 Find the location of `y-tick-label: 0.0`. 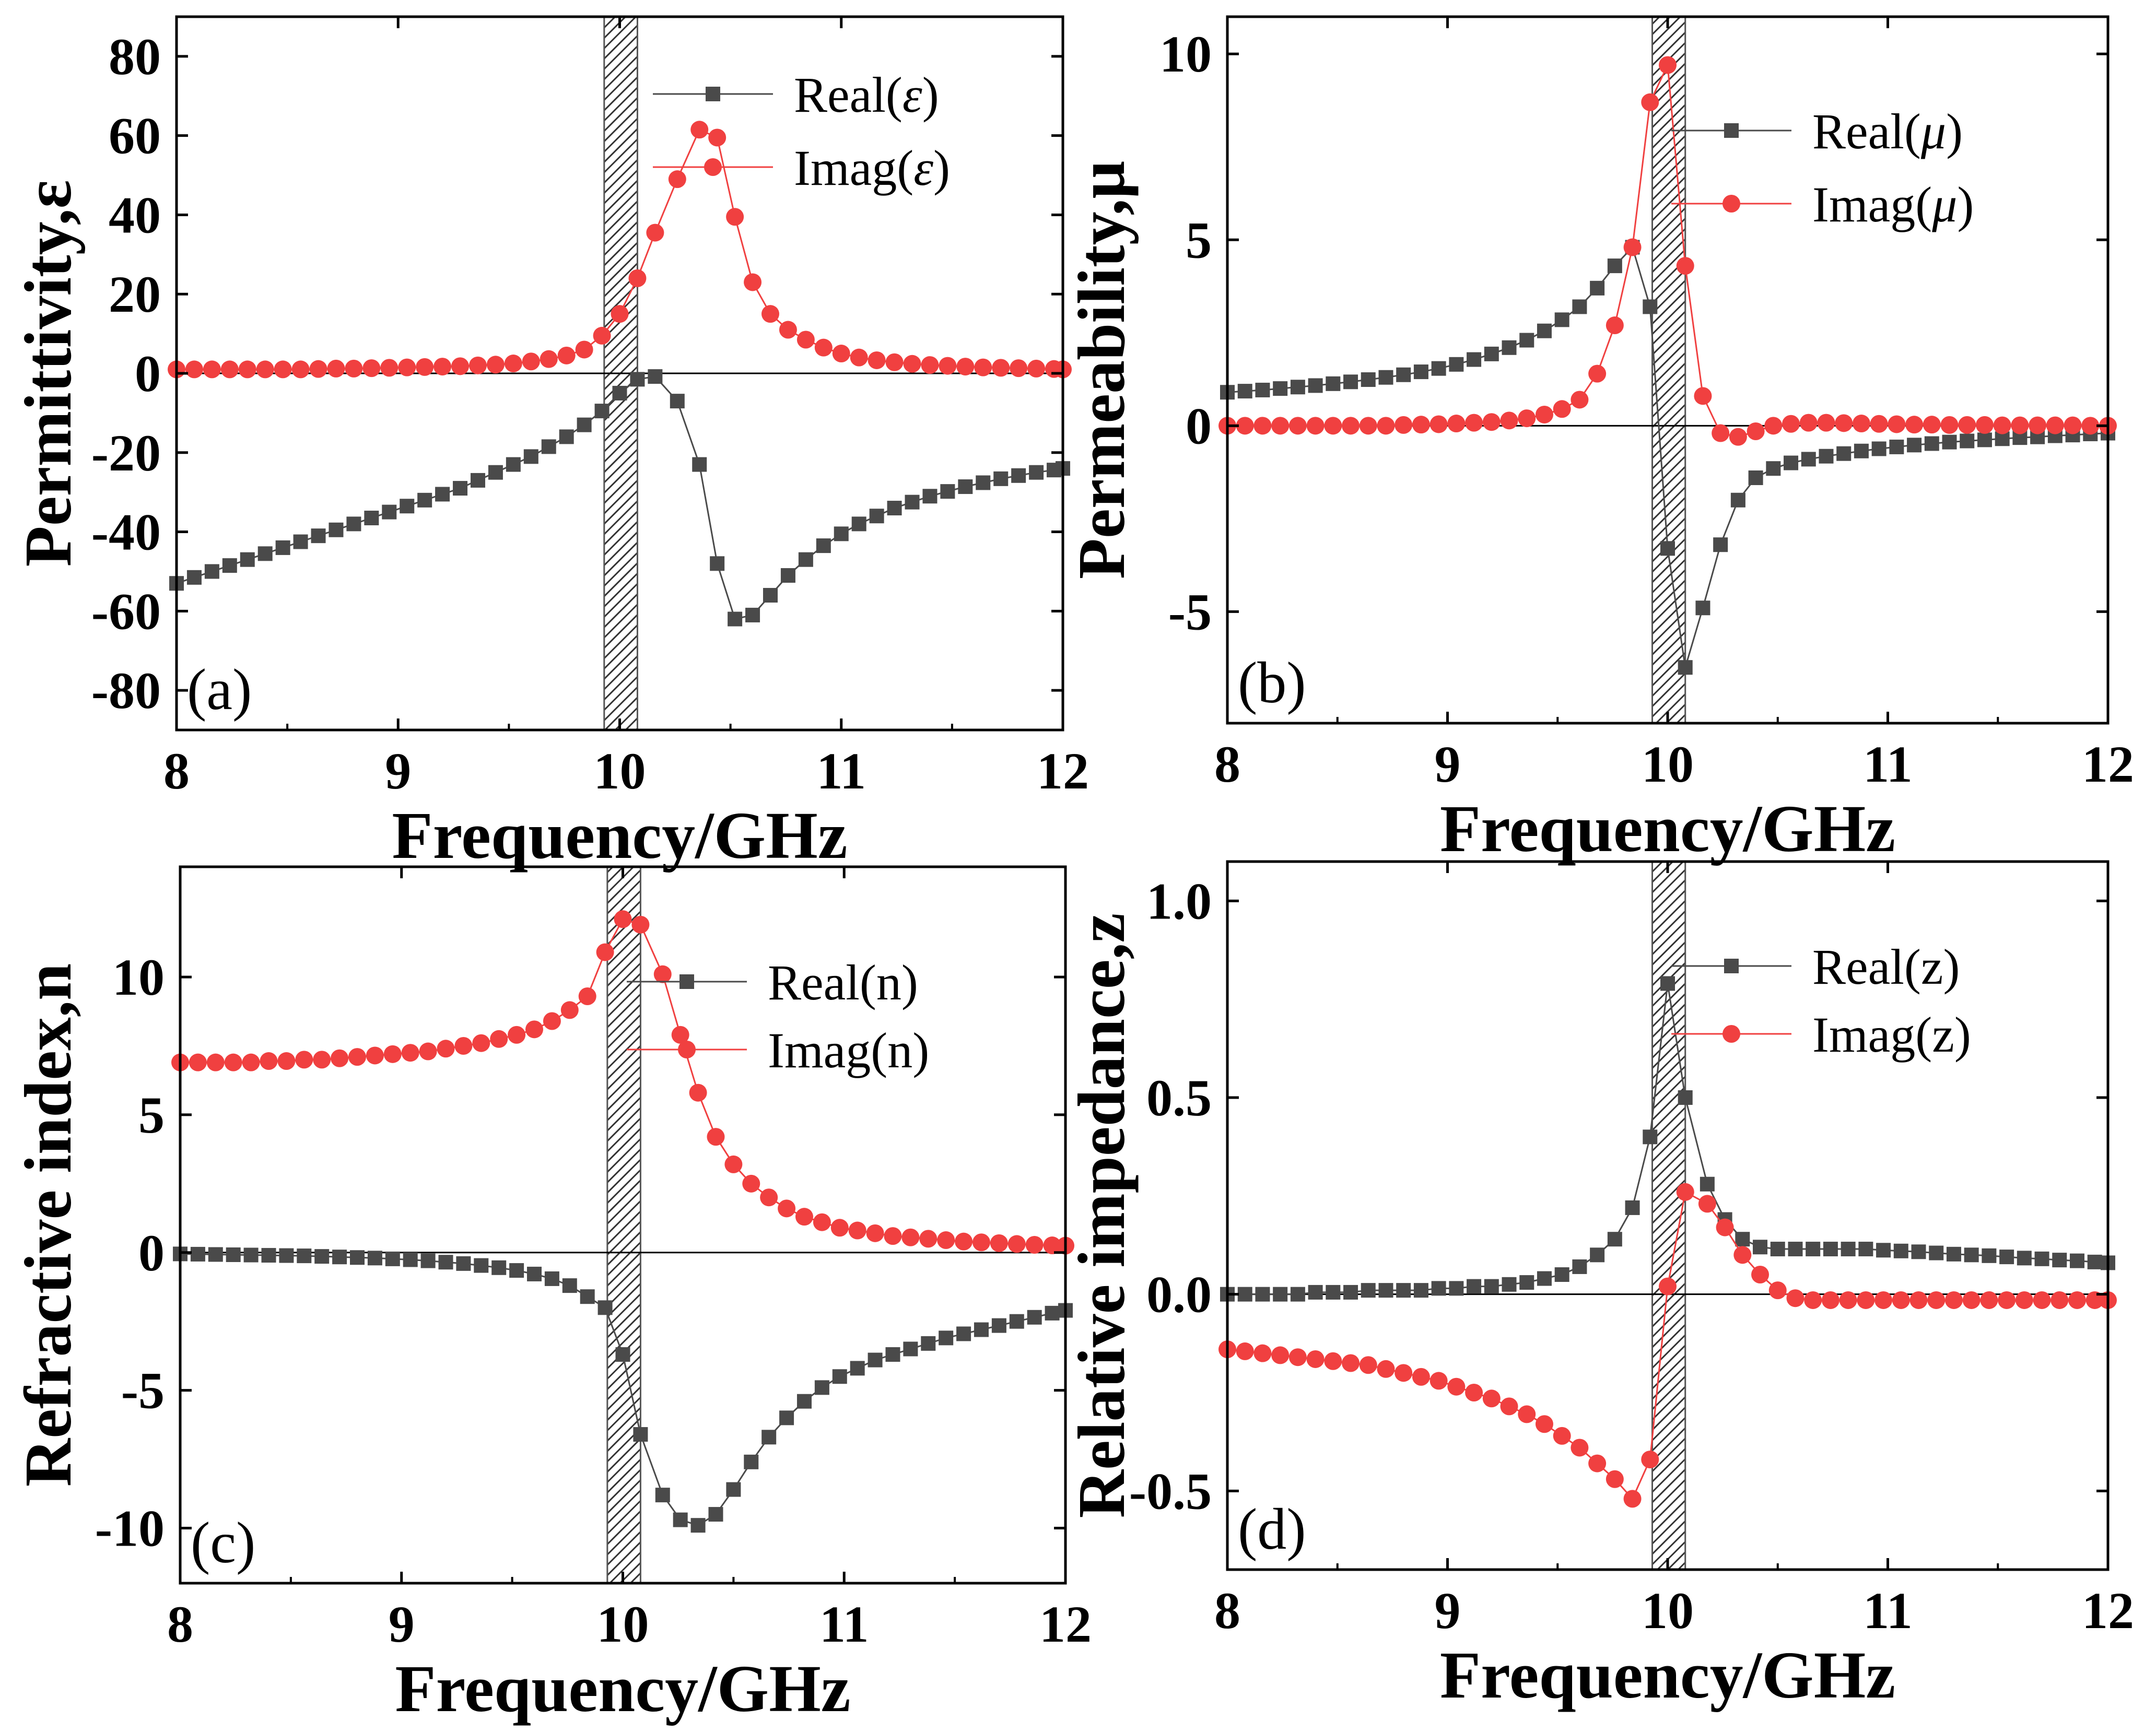

y-tick-label: 0.0 is located at coordinates (1179, 1295).